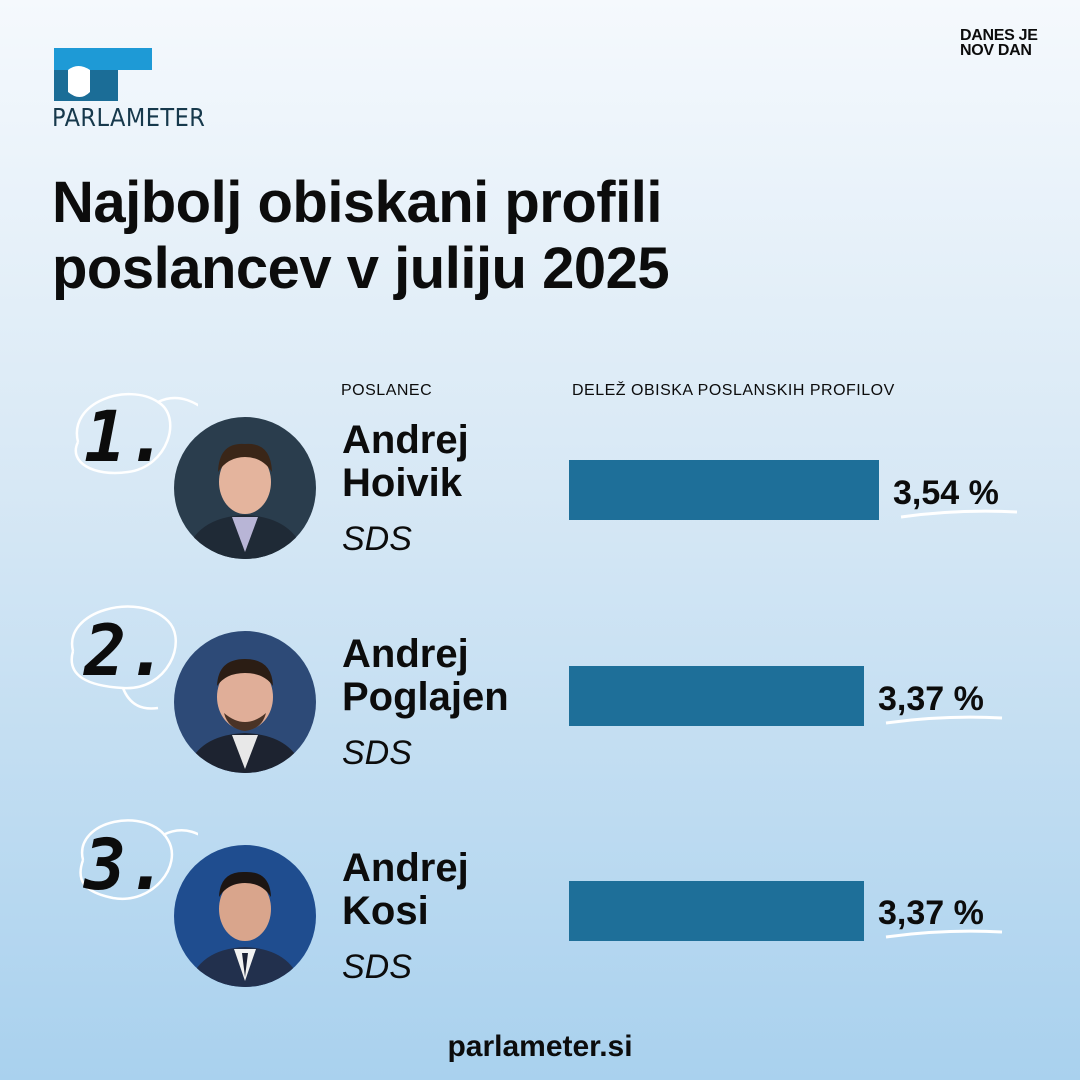 This screenshot has height=1080, width=1080. What do you see at coordinates (946, 493) in the screenshot?
I see `bar-value-label: 3,54 %` at bounding box center [946, 493].